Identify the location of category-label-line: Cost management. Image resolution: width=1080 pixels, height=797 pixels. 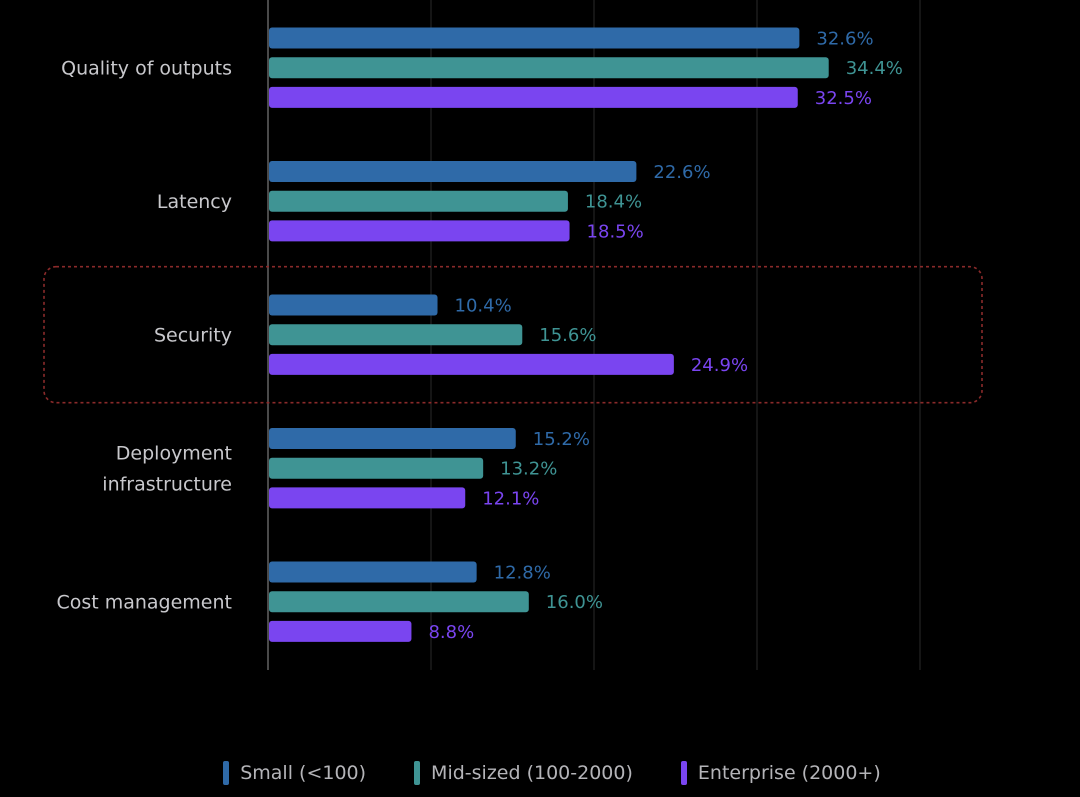
(144, 603).